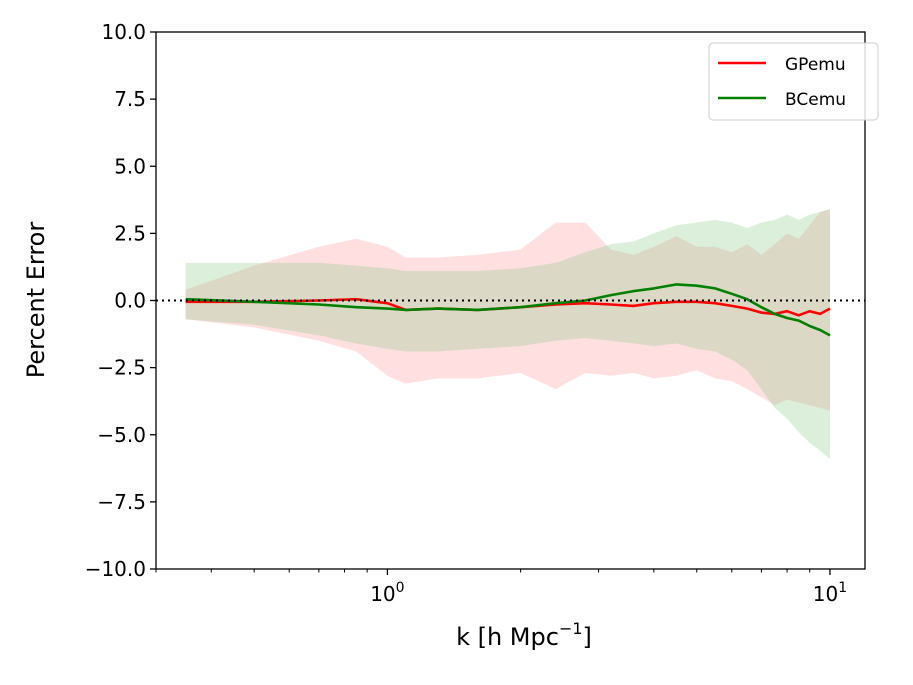 This screenshot has width=913, height=685. I want to click on y-tick-label: −10.0, so click(115, 569).